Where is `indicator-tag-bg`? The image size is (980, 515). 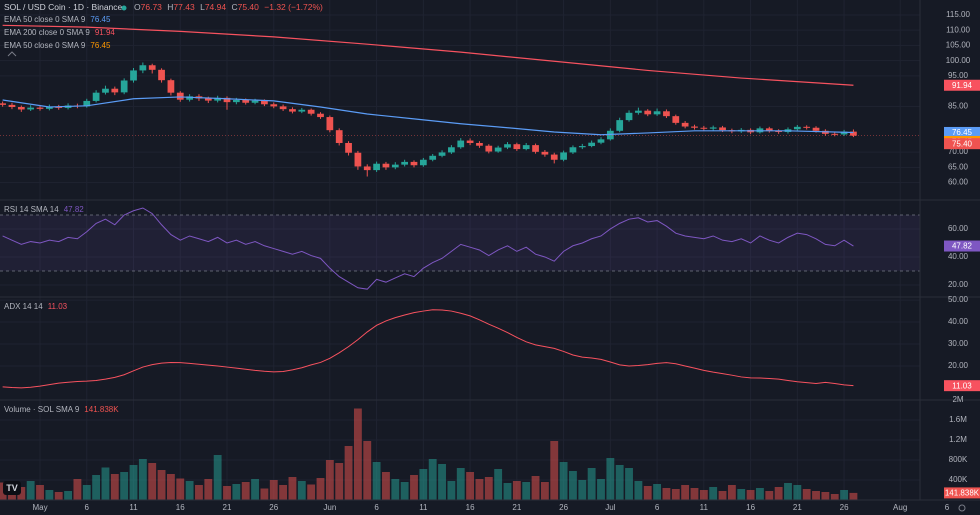 indicator-tag-bg is located at coordinates (962, 386).